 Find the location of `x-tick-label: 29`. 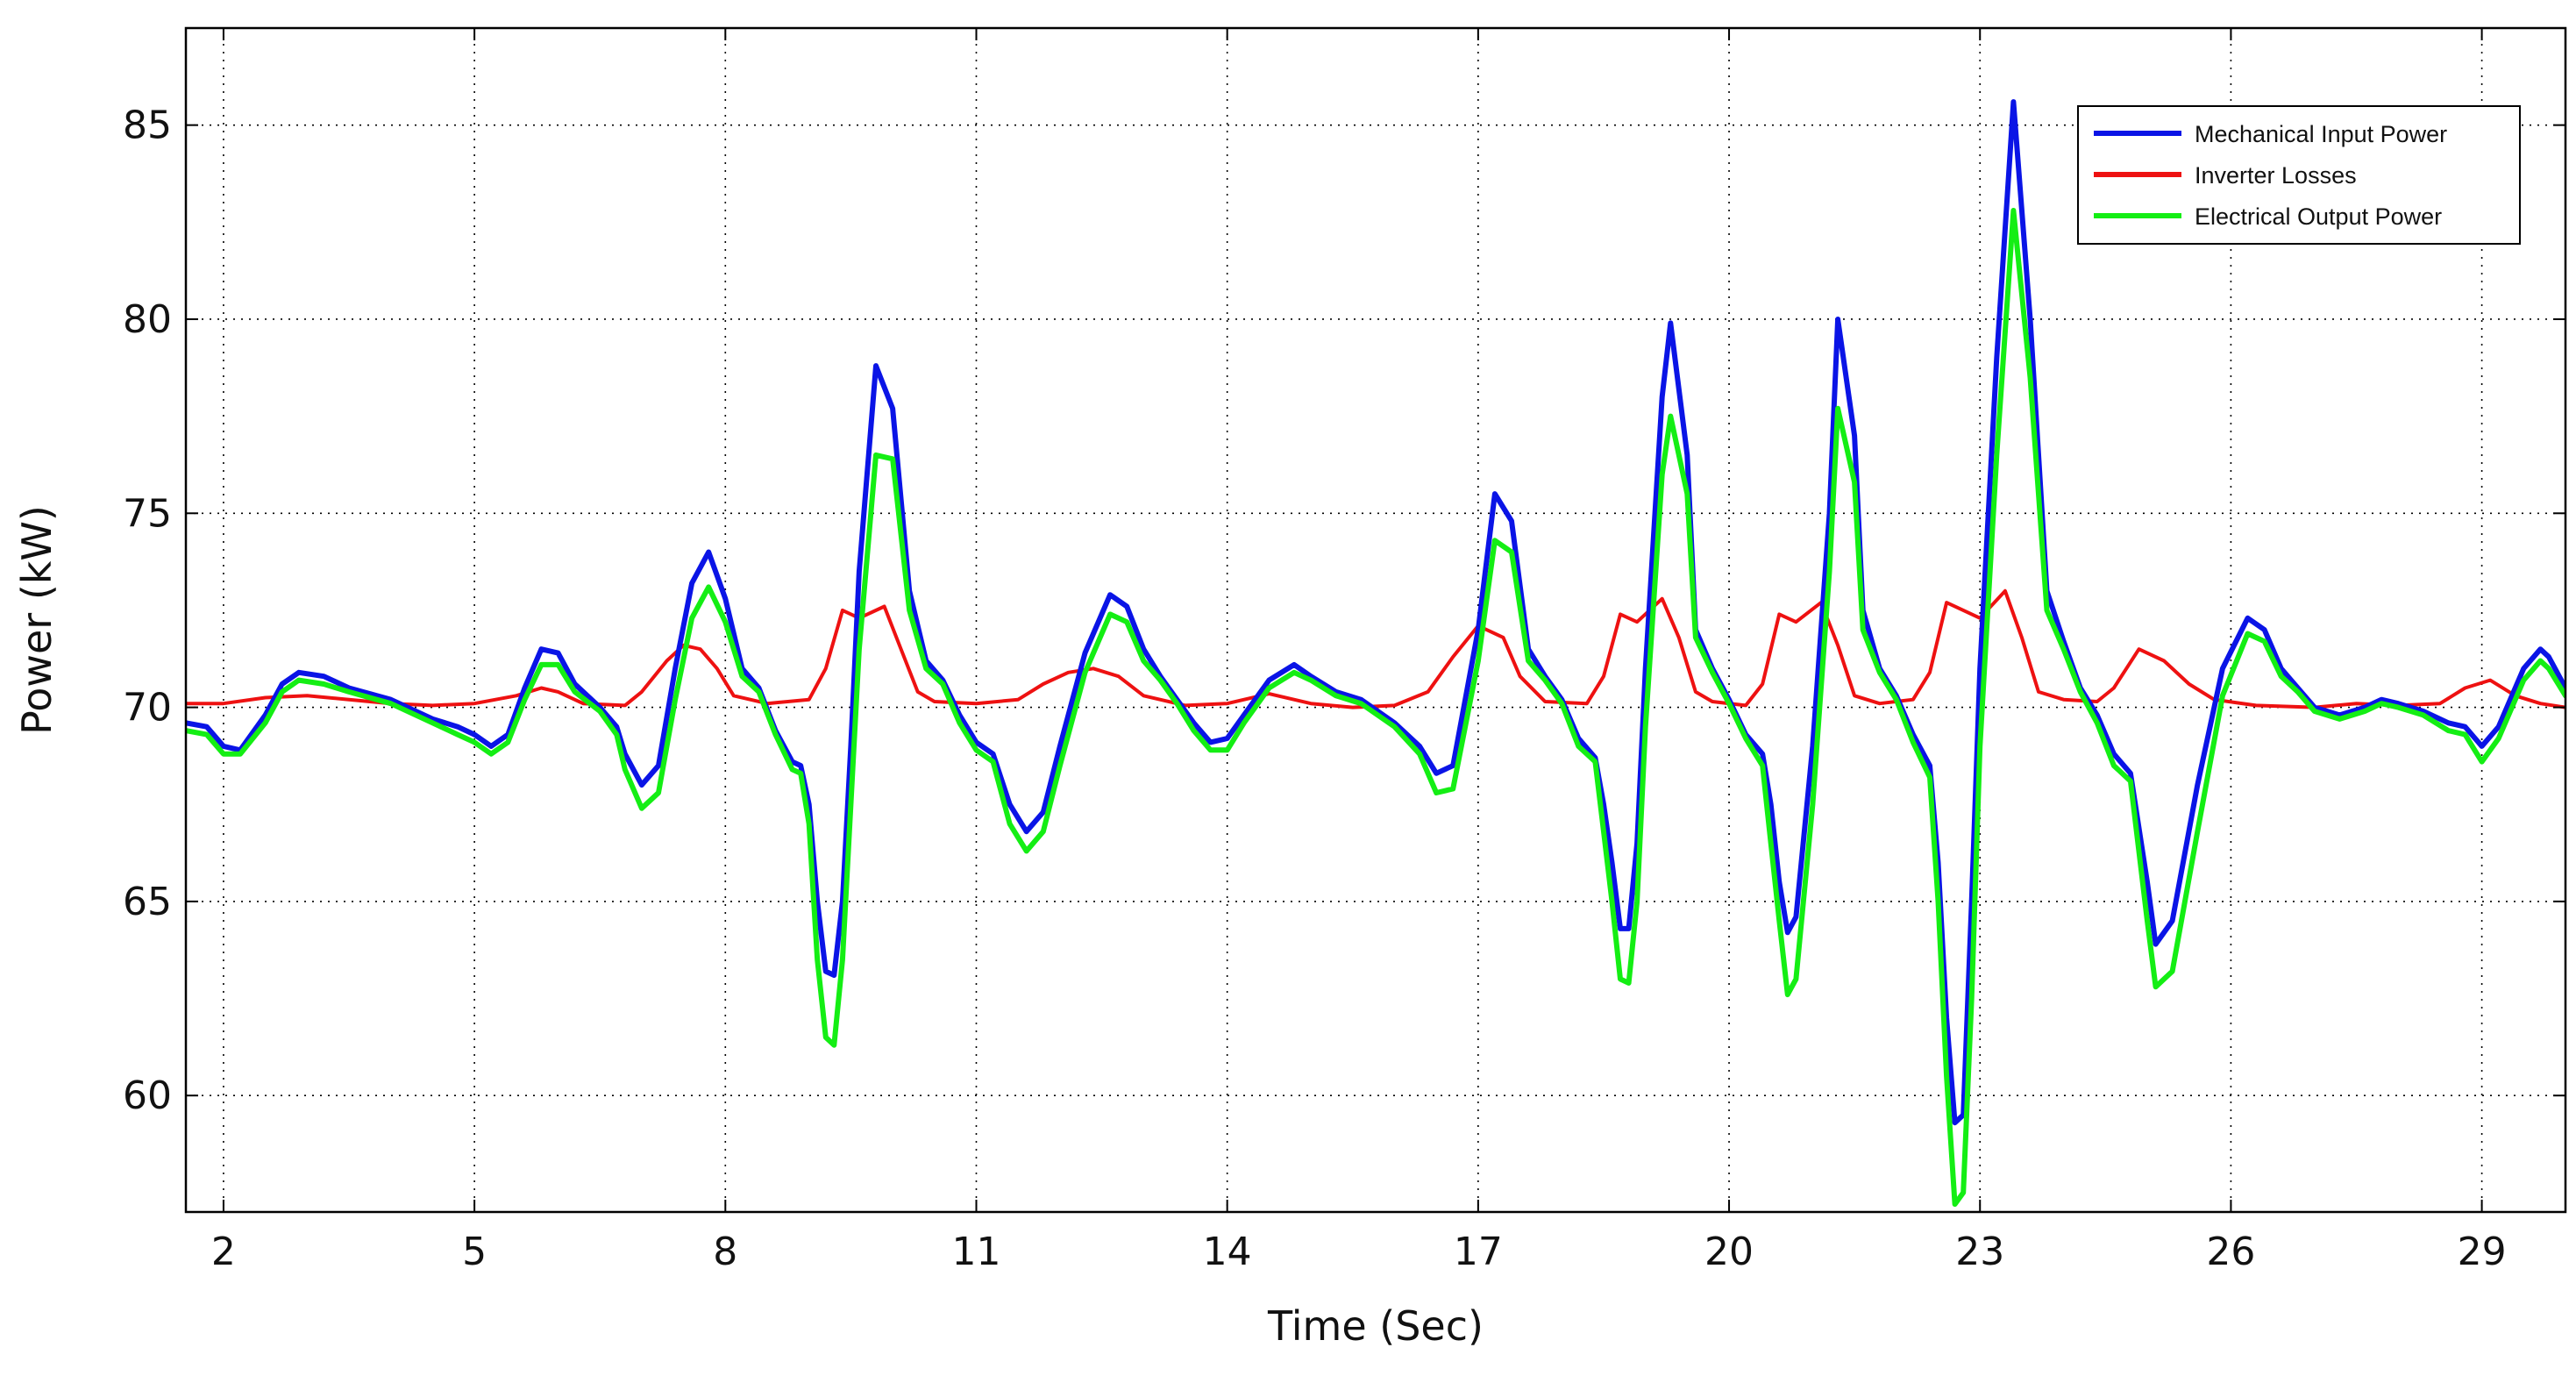

x-tick-label: 29 is located at coordinates (2482, 1252).